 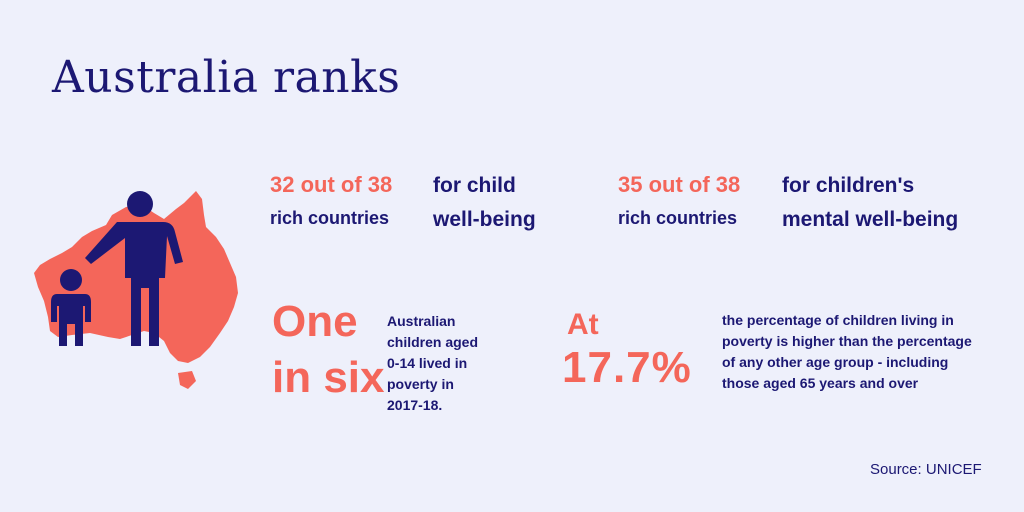 I want to click on poverty-line: Australian, so click(x=421, y=321).